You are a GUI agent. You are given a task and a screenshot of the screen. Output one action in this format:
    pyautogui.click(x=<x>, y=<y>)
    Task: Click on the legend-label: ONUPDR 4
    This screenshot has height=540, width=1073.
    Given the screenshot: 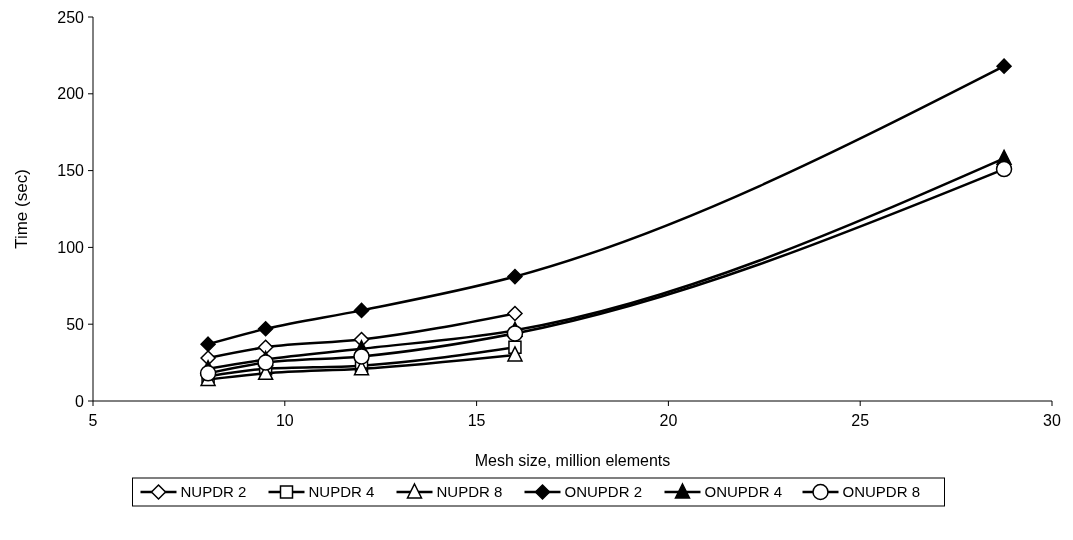 What is the action you would take?
    pyautogui.click(x=743, y=492)
    